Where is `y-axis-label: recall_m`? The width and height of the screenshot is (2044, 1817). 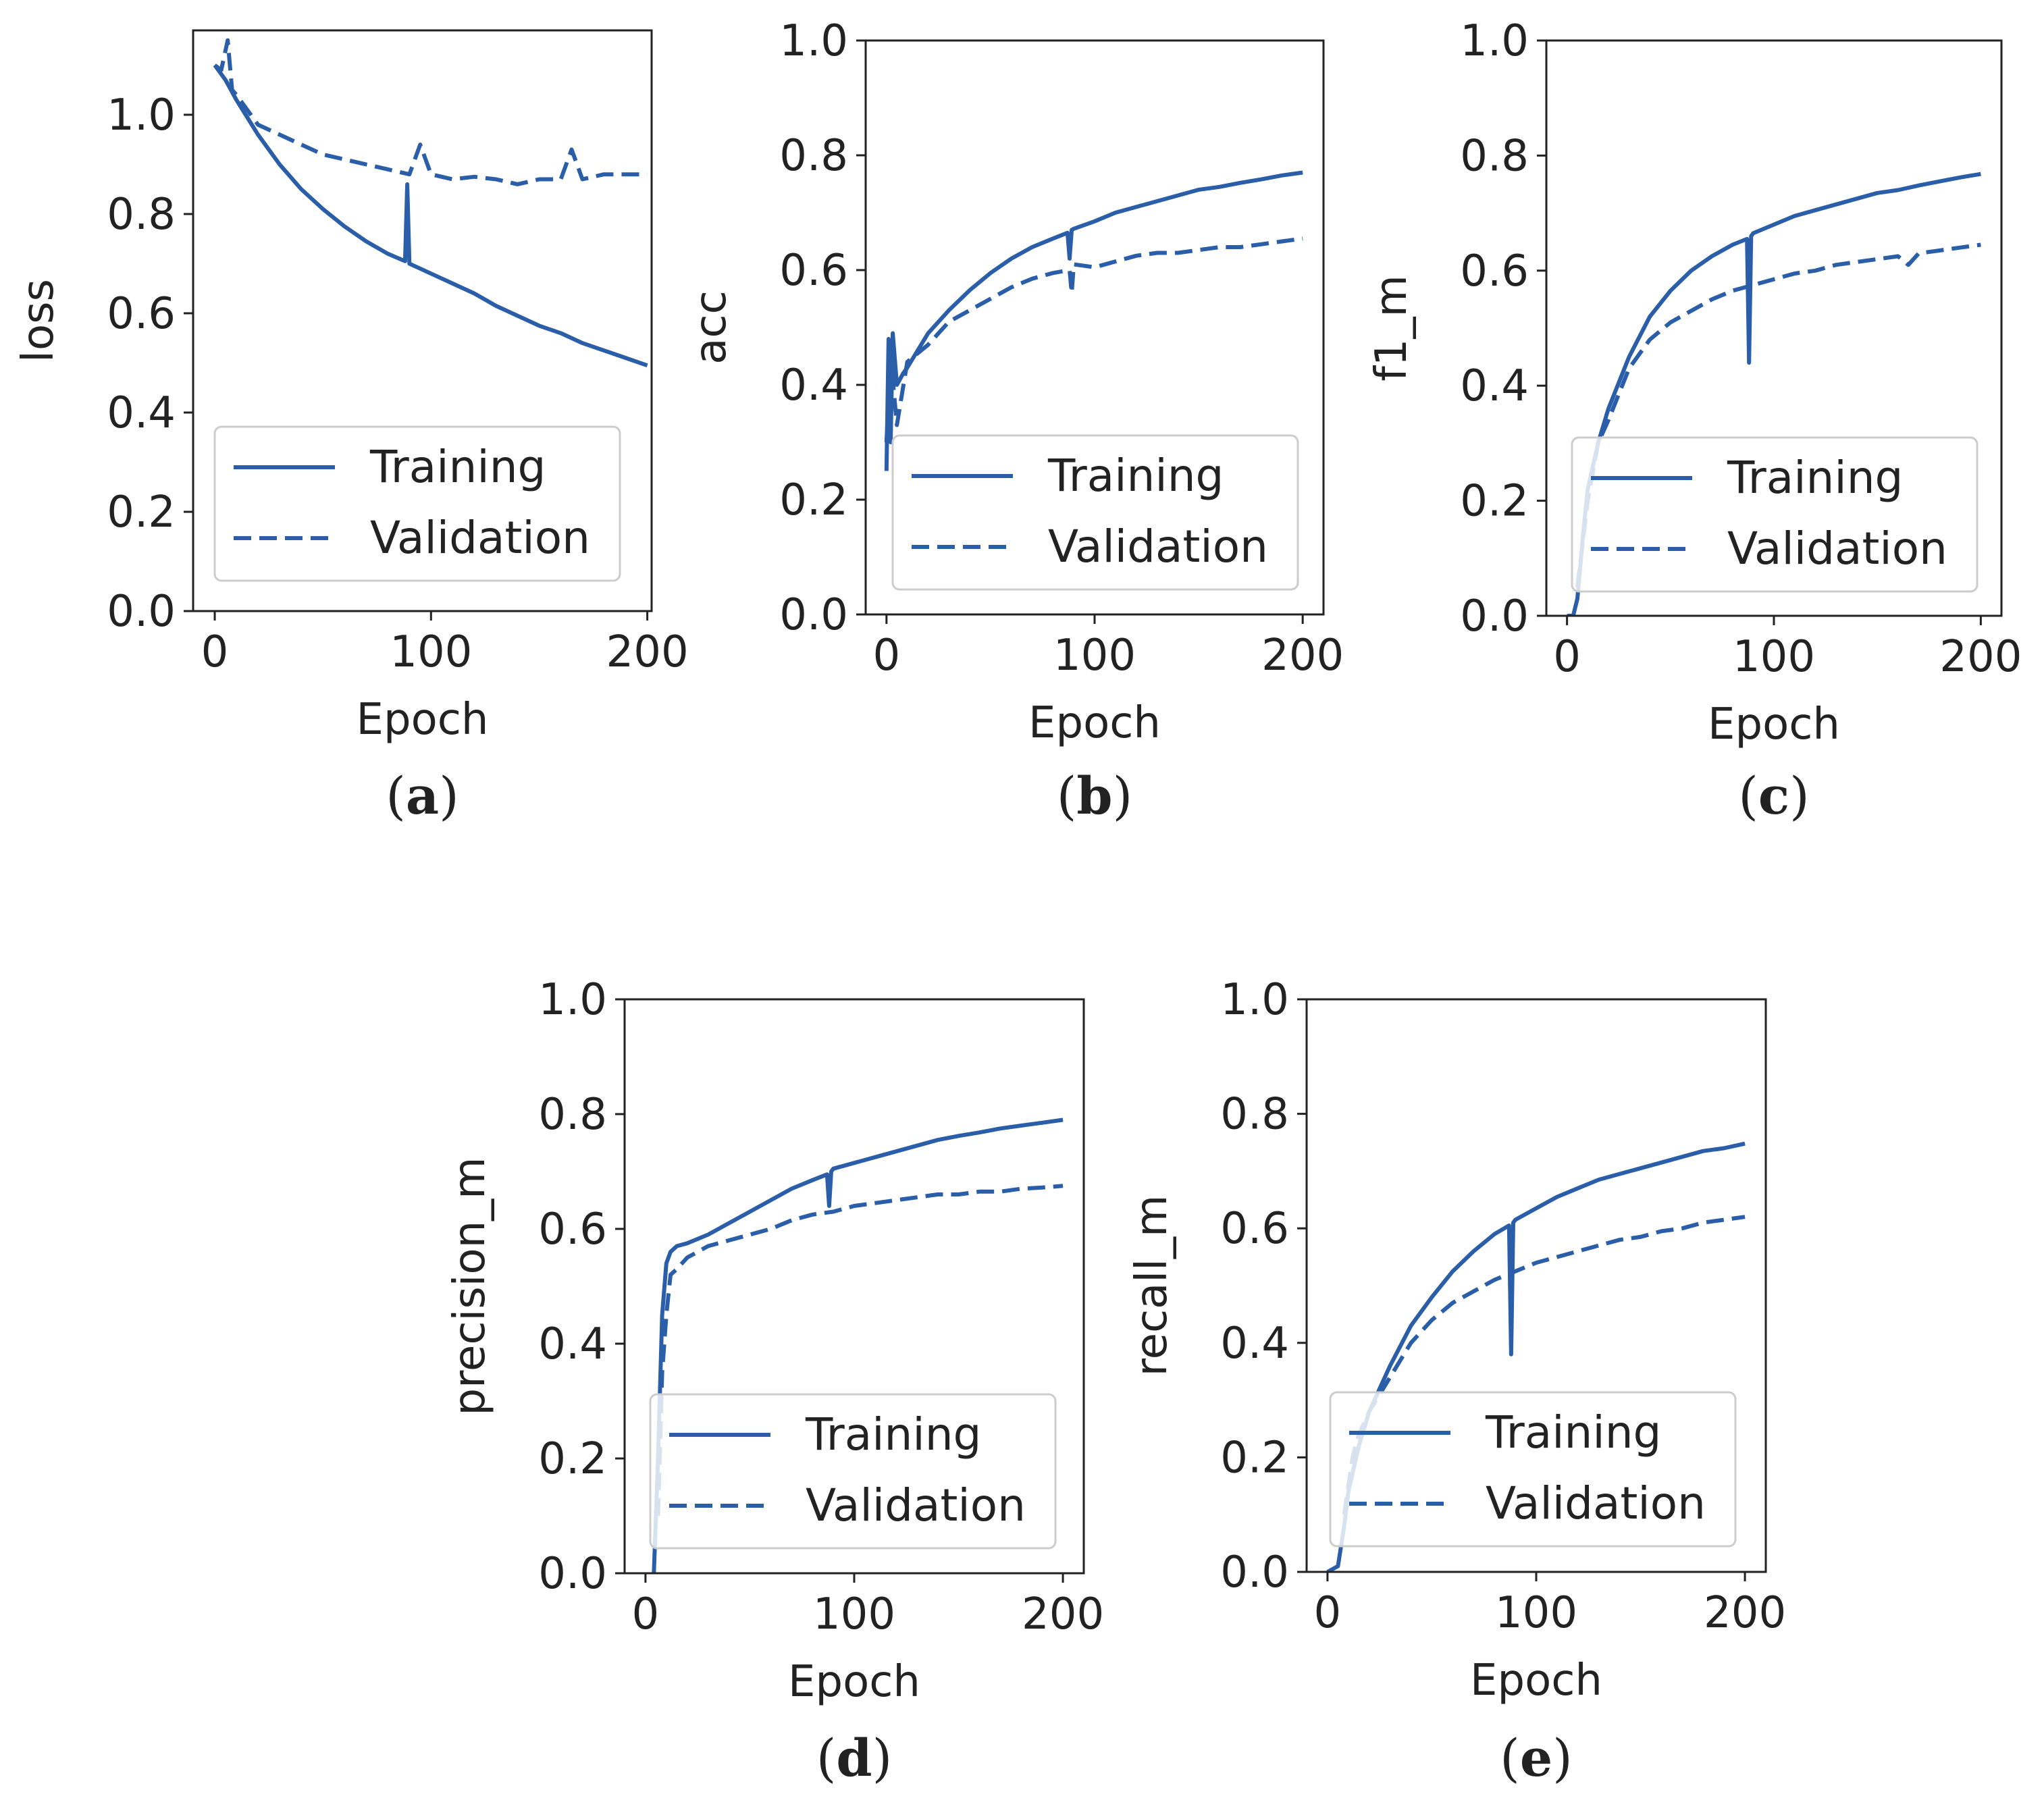 y-axis-label: recall_m is located at coordinates (1152, 1286).